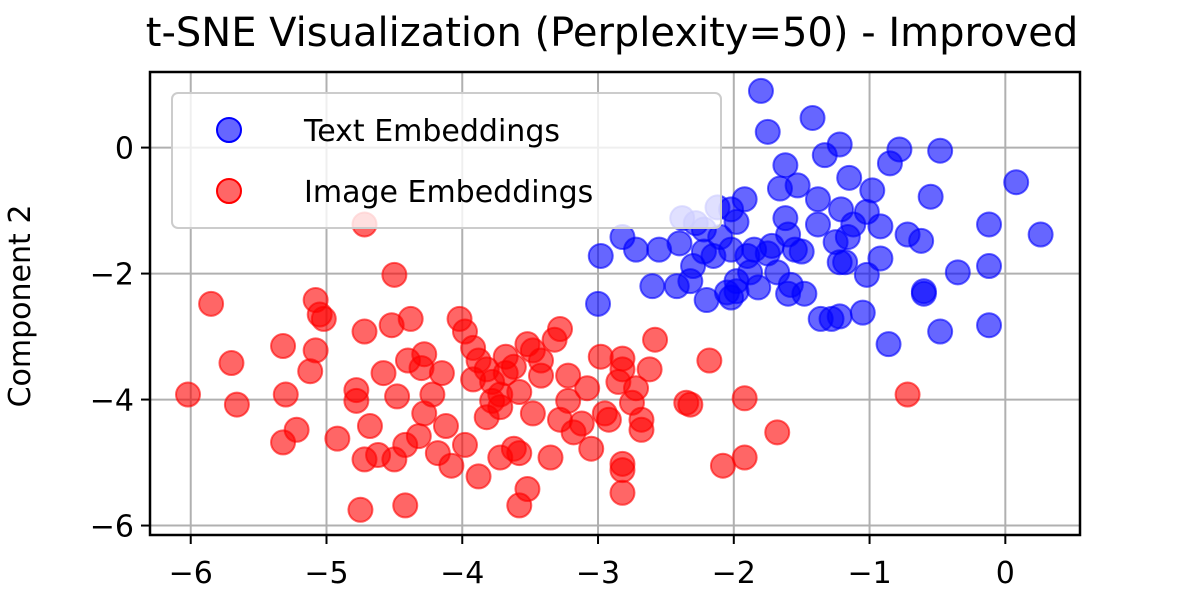  I want to click on x-tick-label: −5, so click(326, 573).